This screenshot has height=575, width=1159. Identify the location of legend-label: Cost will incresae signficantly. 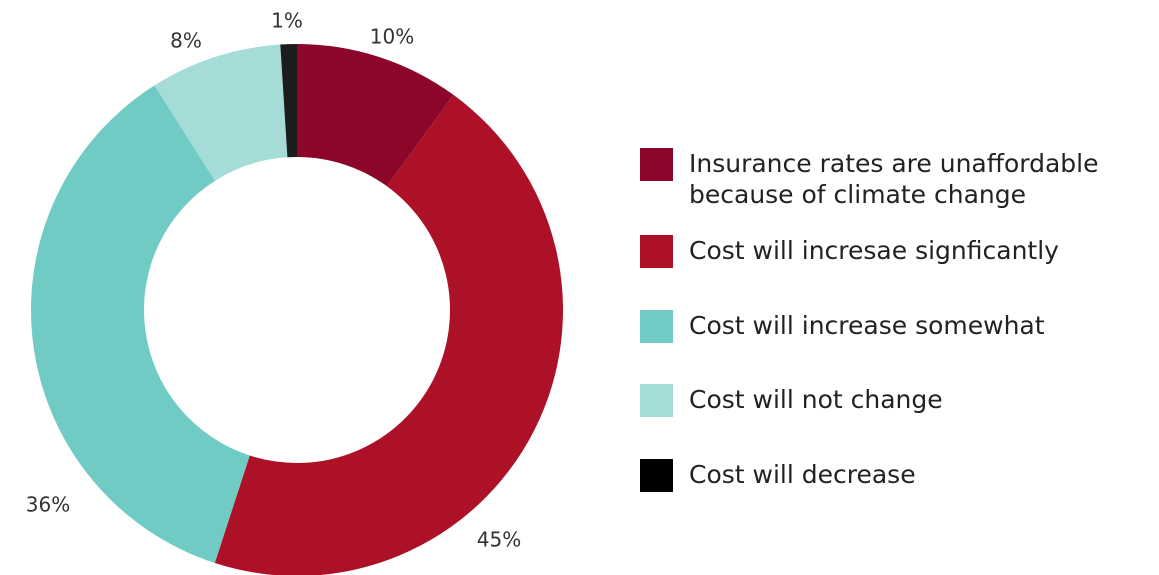
(874, 250).